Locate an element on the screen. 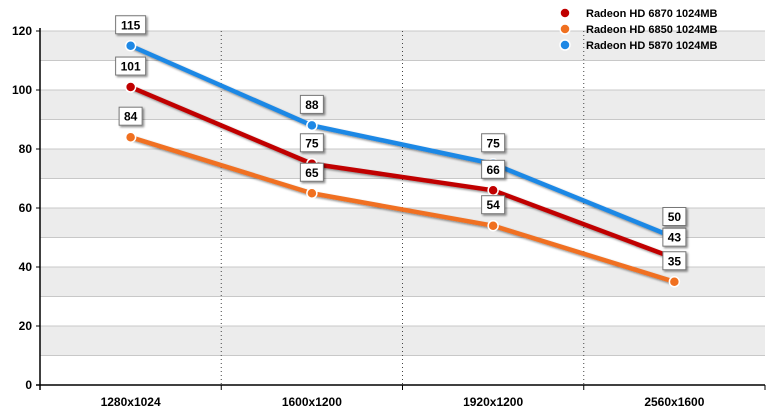  legend-item: Radeon HD 5870 1024MB is located at coordinates (631, 45).